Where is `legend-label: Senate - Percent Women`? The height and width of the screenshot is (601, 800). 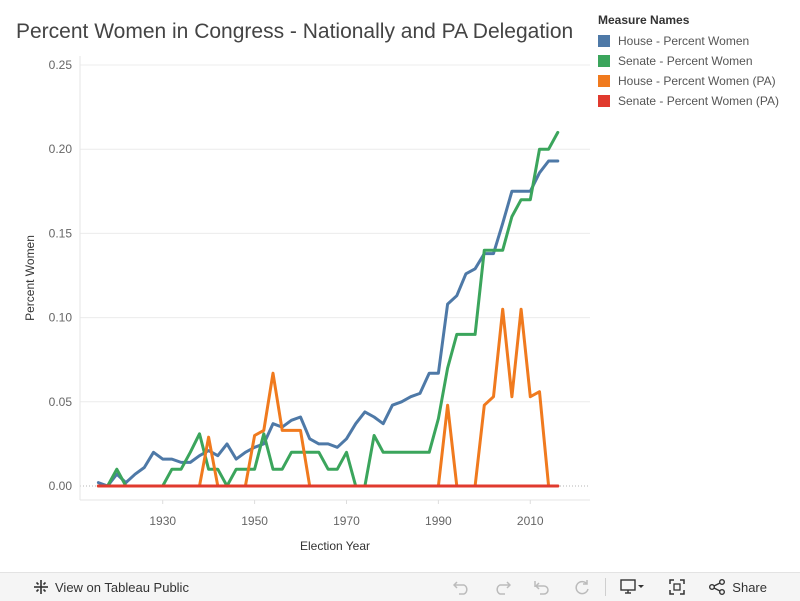 legend-label: Senate - Percent Women is located at coordinates (685, 61).